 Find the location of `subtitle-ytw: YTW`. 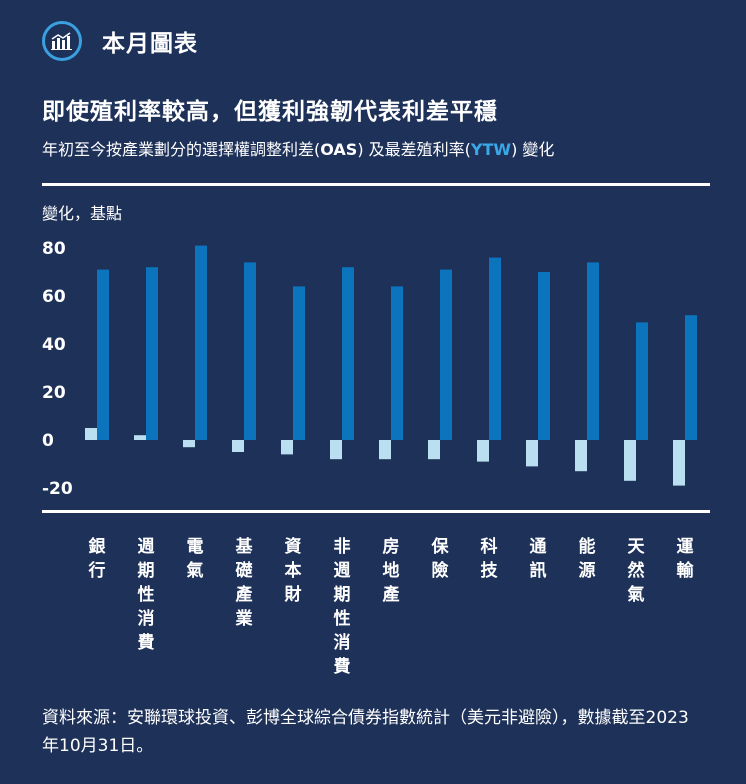

subtitle-ytw: YTW is located at coordinates (491, 149).